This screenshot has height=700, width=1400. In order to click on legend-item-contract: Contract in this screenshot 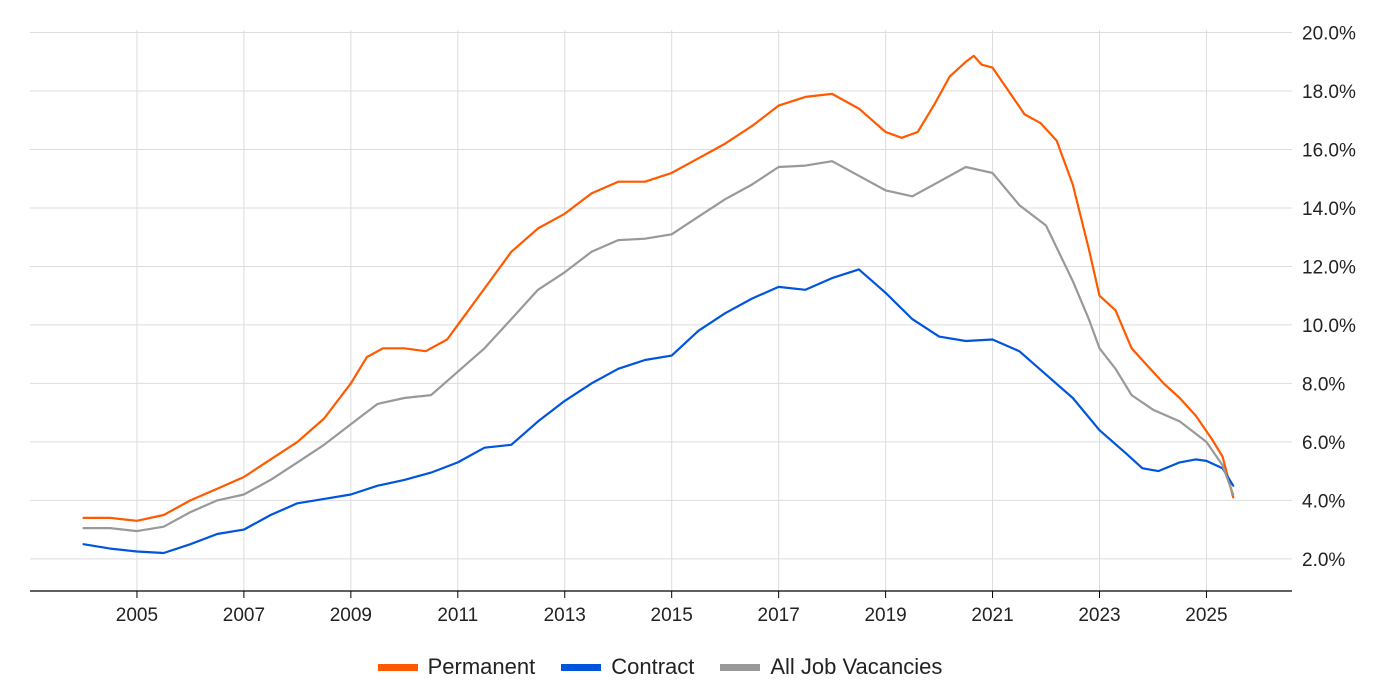, I will do `click(627, 667)`.